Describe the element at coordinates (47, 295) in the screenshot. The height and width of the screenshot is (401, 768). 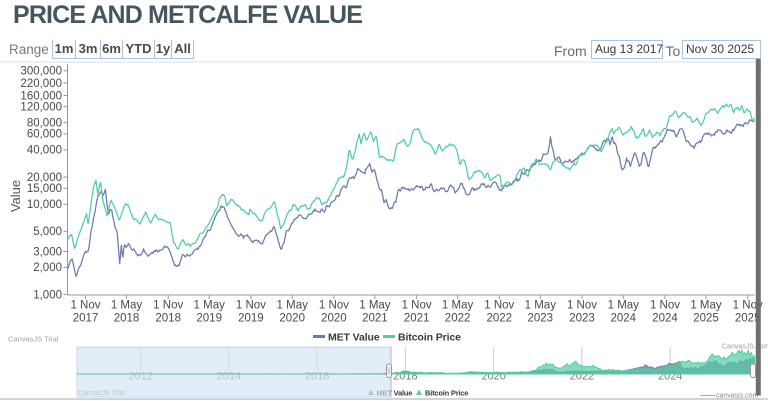
I see `svg-text: 1,000` at that location.